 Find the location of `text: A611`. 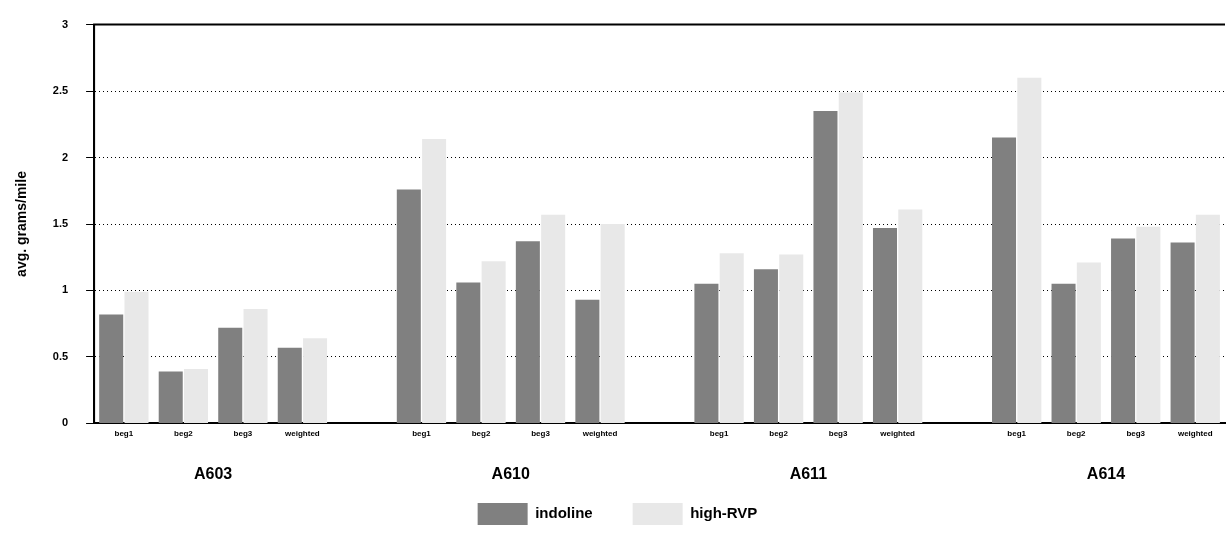

text: A611 is located at coordinates (808, 474).